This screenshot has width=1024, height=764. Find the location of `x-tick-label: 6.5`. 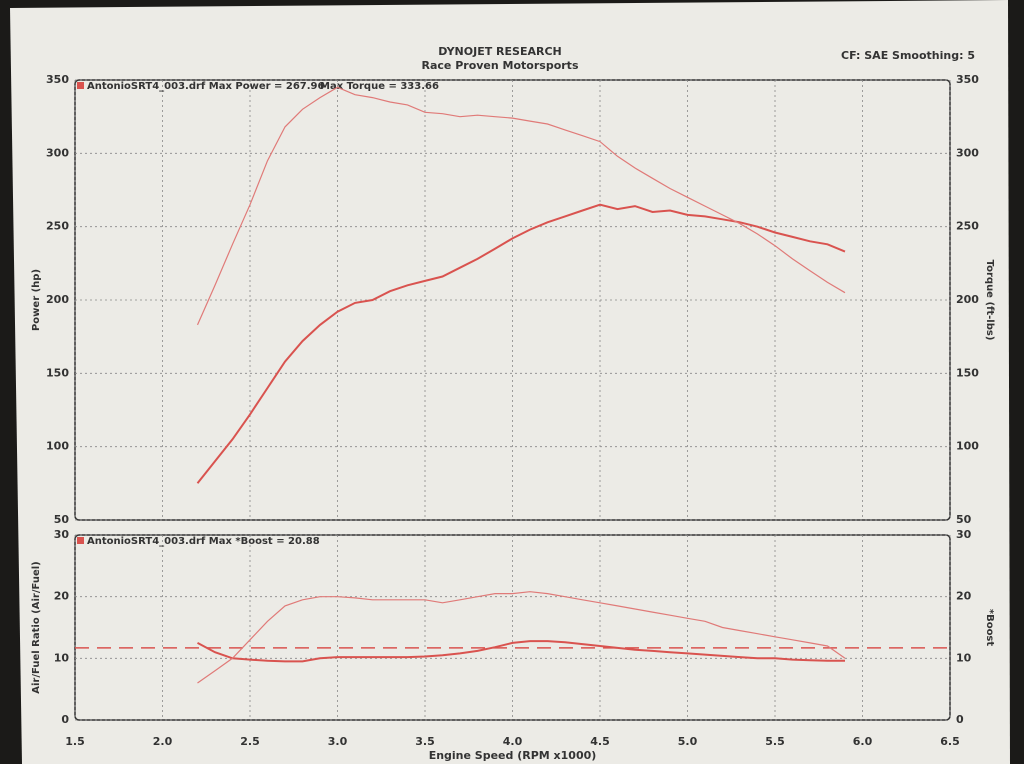

x-tick-label: 6.5 is located at coordinates (950, 741).